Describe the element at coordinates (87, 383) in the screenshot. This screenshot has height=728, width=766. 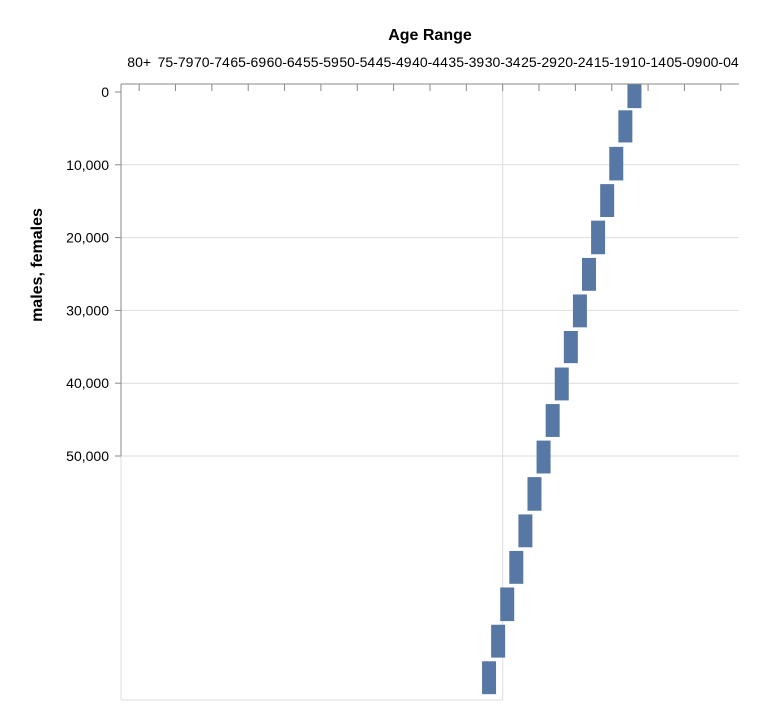
I see `y-tick-label: 40,000` at that location.